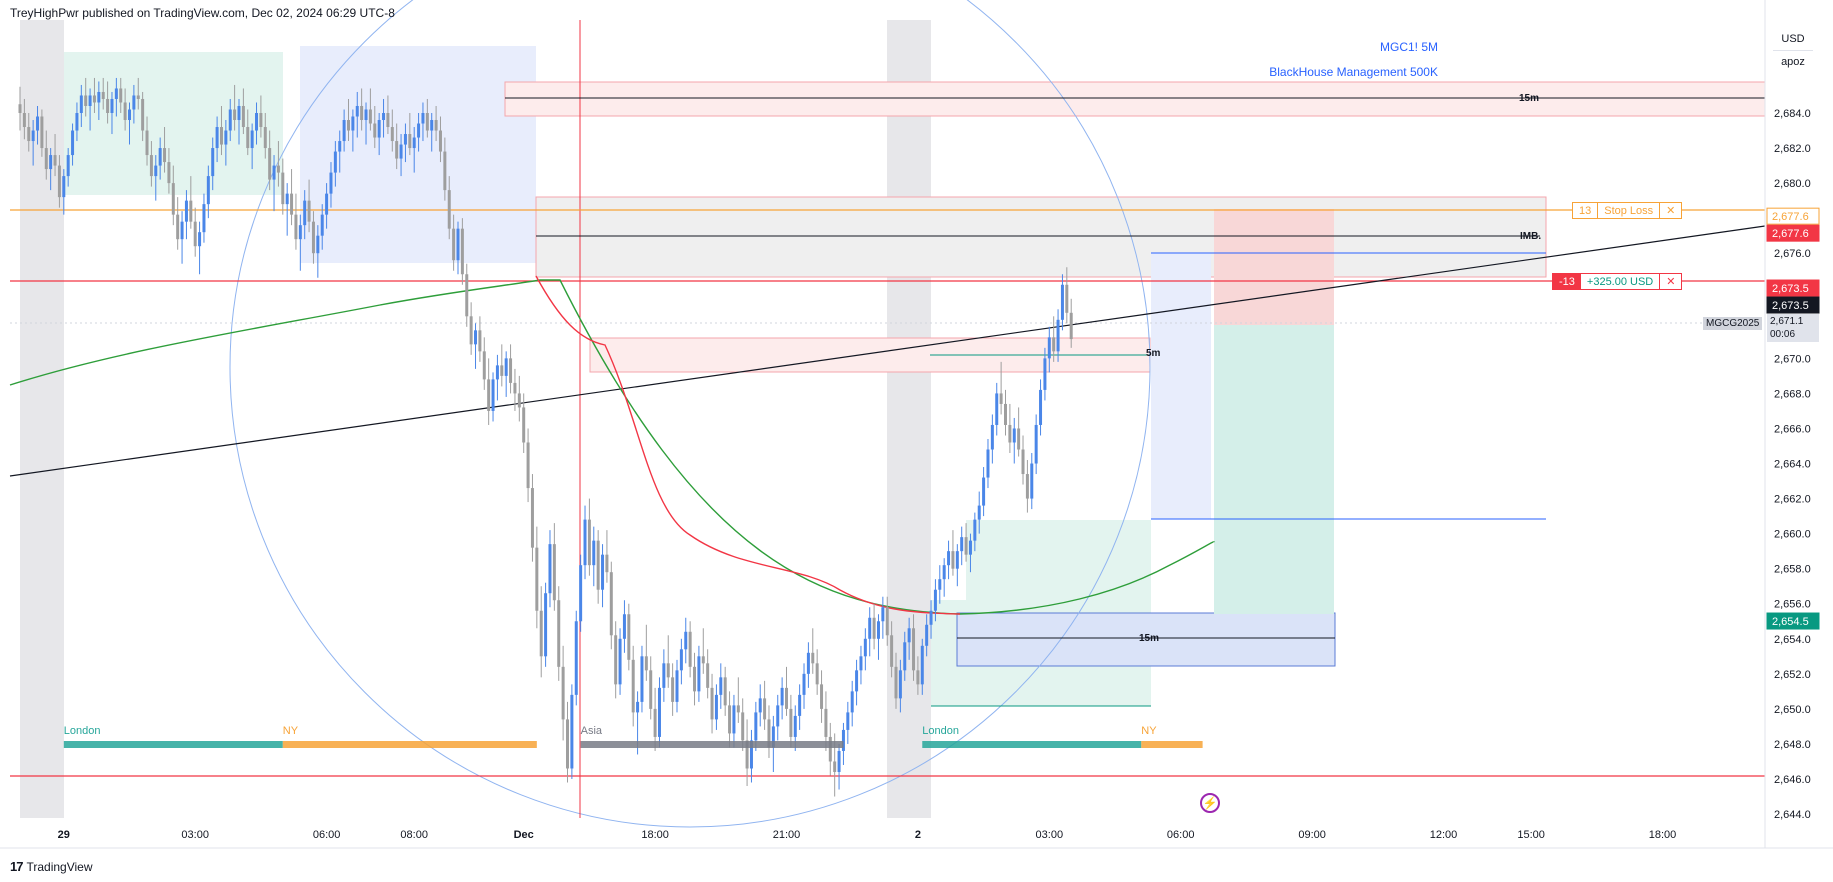 This screenshot has height=882, width=1833. I want to click on footer-brand: 17 TradingView, so click(51, 866).